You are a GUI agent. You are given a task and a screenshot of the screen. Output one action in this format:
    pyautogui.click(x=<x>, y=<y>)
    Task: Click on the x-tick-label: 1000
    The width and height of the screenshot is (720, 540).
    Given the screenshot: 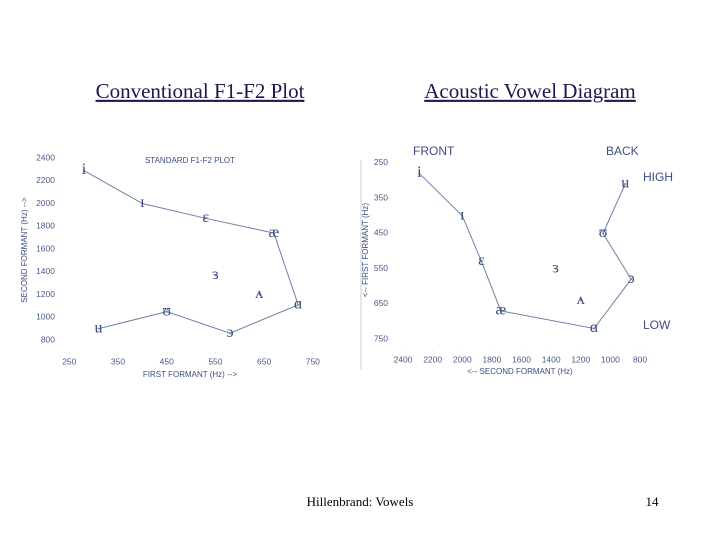 What is the action you would take?
    pyautogui.click(x=610, y=359)
    